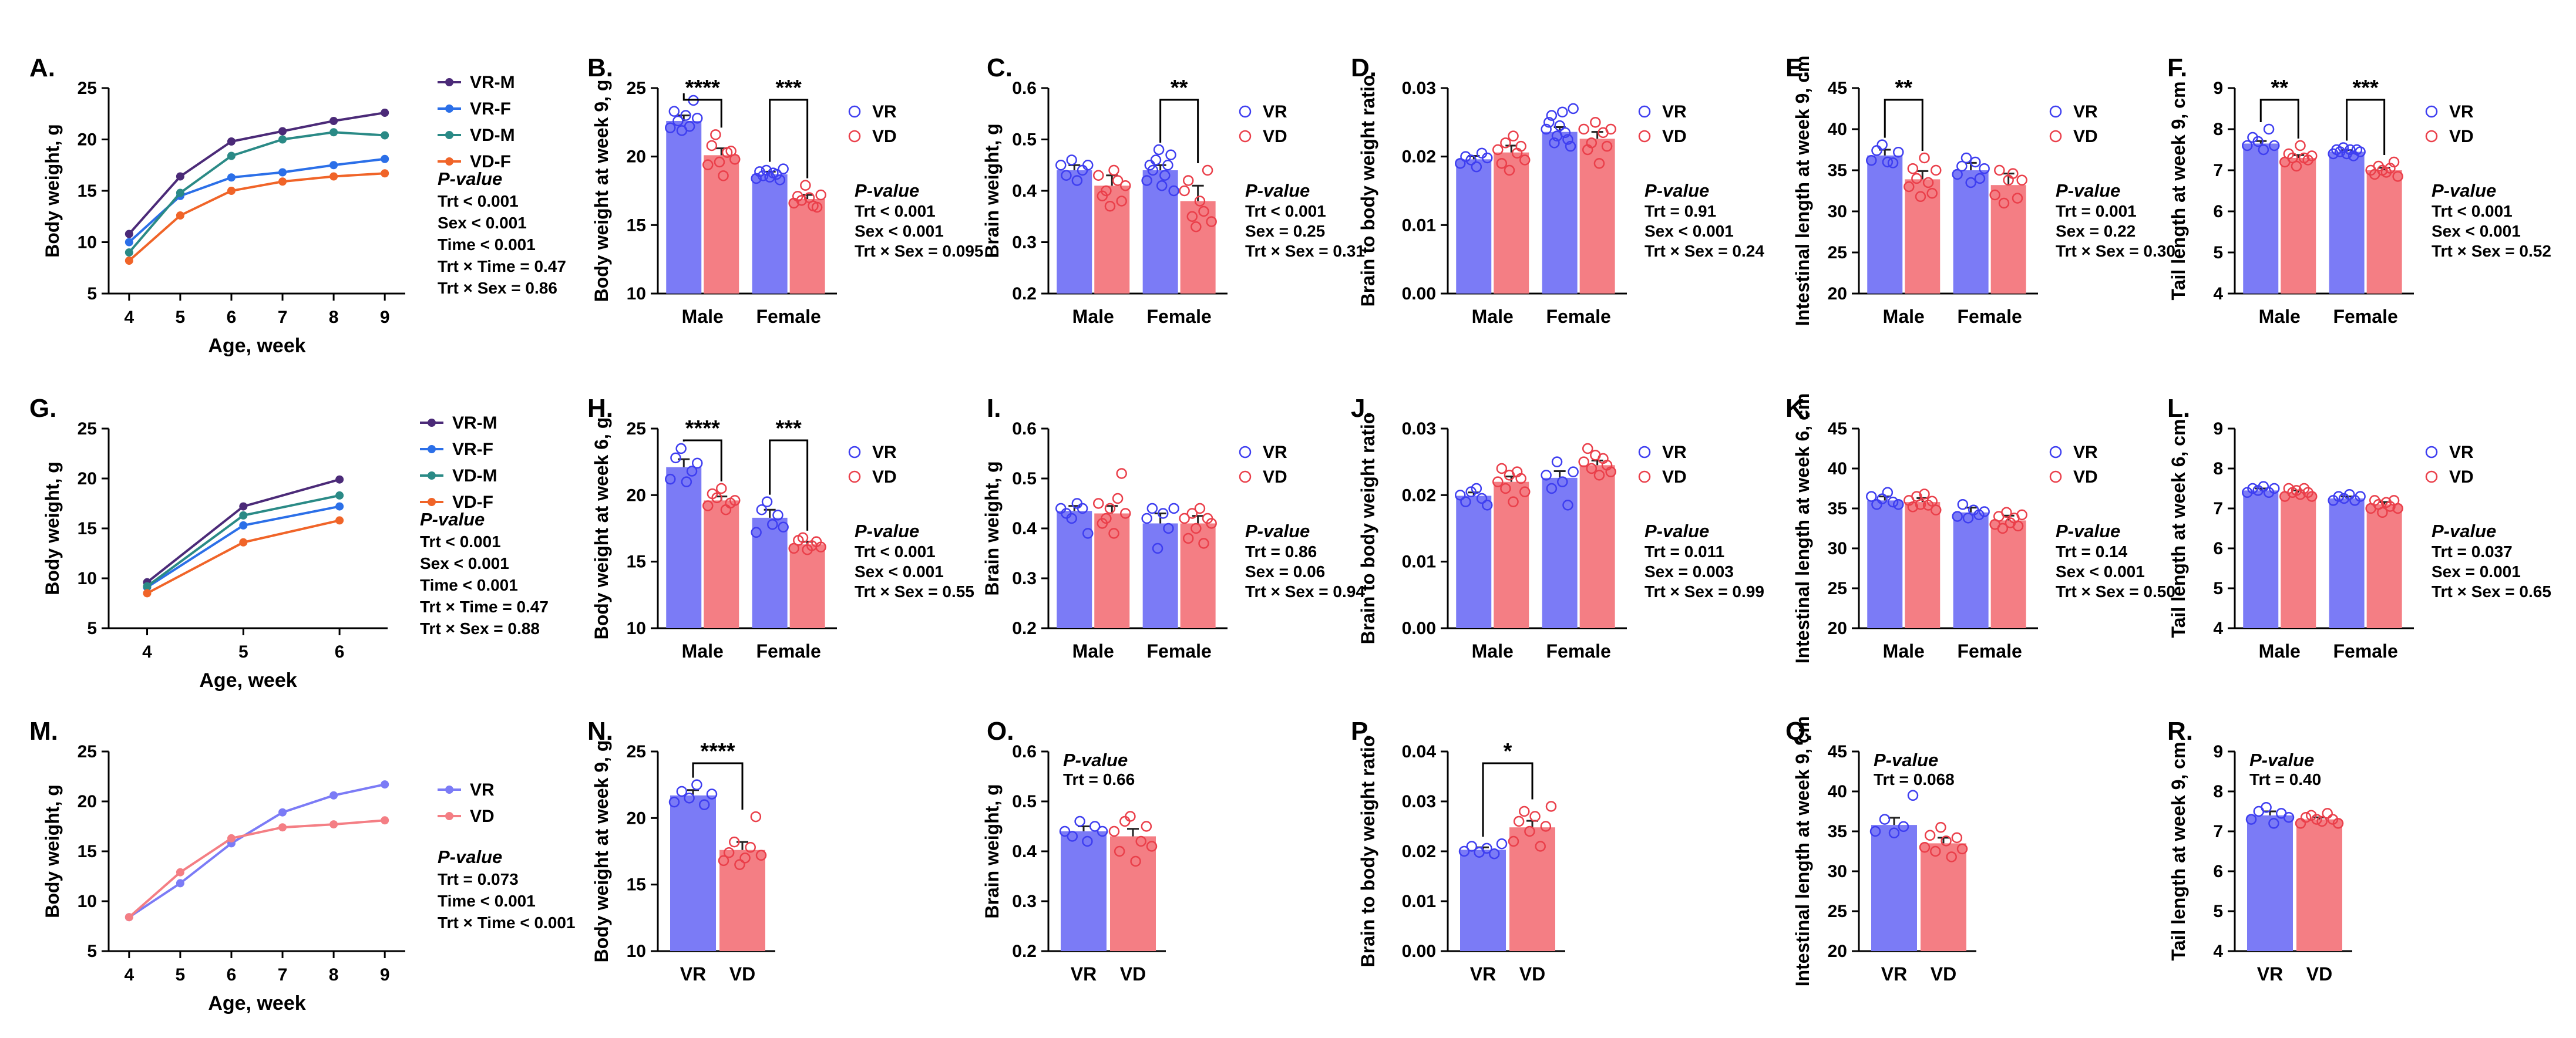 This screenshot has width=2576, height=1038. I want to click on x-tick-label: 8, so click(334, 317).